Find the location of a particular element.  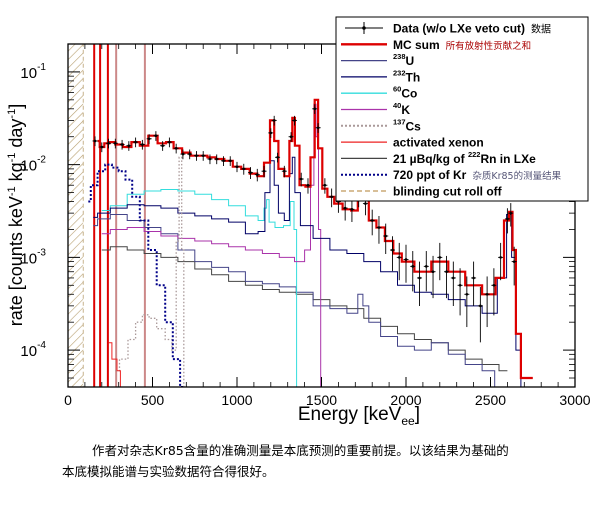

legend-item-k40: 40K is located at coordinates (375, 109).